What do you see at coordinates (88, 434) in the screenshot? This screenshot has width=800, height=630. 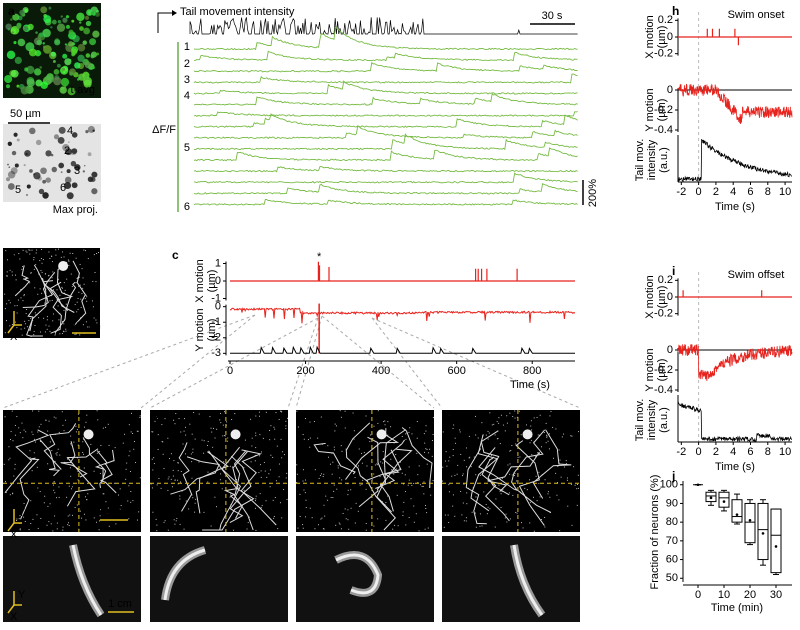 I see `soma` at bounding box center [88, 434].